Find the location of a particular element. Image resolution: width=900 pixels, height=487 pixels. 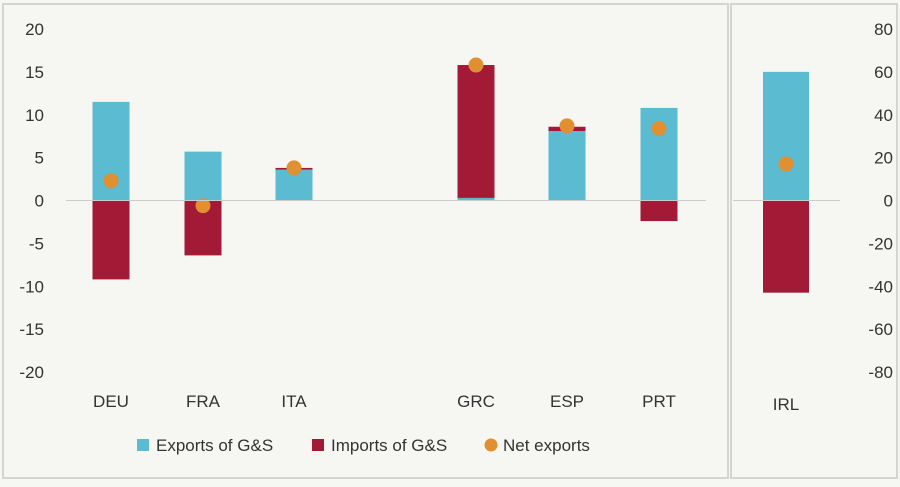

main-x-axis: DEU FRA ITA GRC ESP PRT is located at coordinates (384, 401).